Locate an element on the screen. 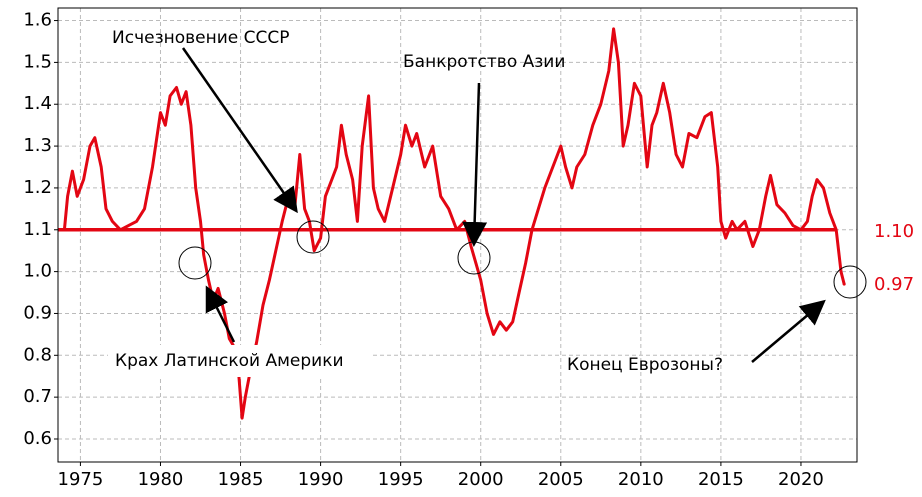  y-tick-label: 1.2 is located at coordinates (37, 187).